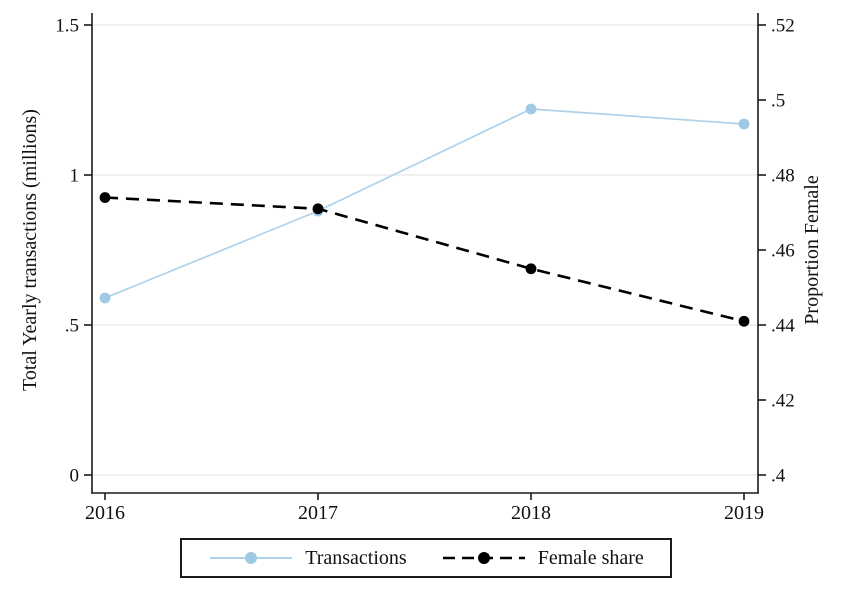 This screenshot has width=850, height=592. I want to click on data-point-female-share-2018, so click(531, 269).